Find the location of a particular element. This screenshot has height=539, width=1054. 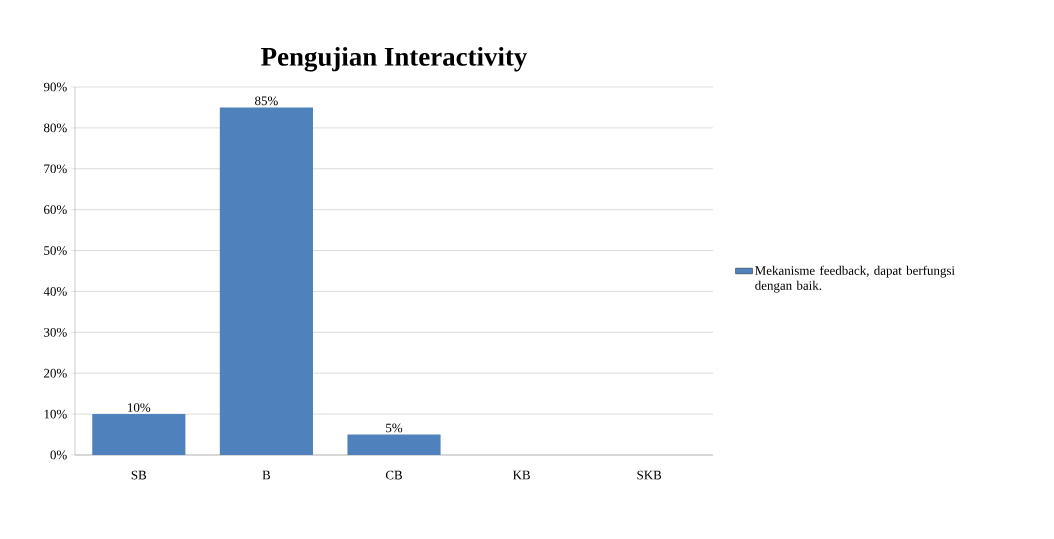

data-label: 10% is located at coordinates (139, 407).